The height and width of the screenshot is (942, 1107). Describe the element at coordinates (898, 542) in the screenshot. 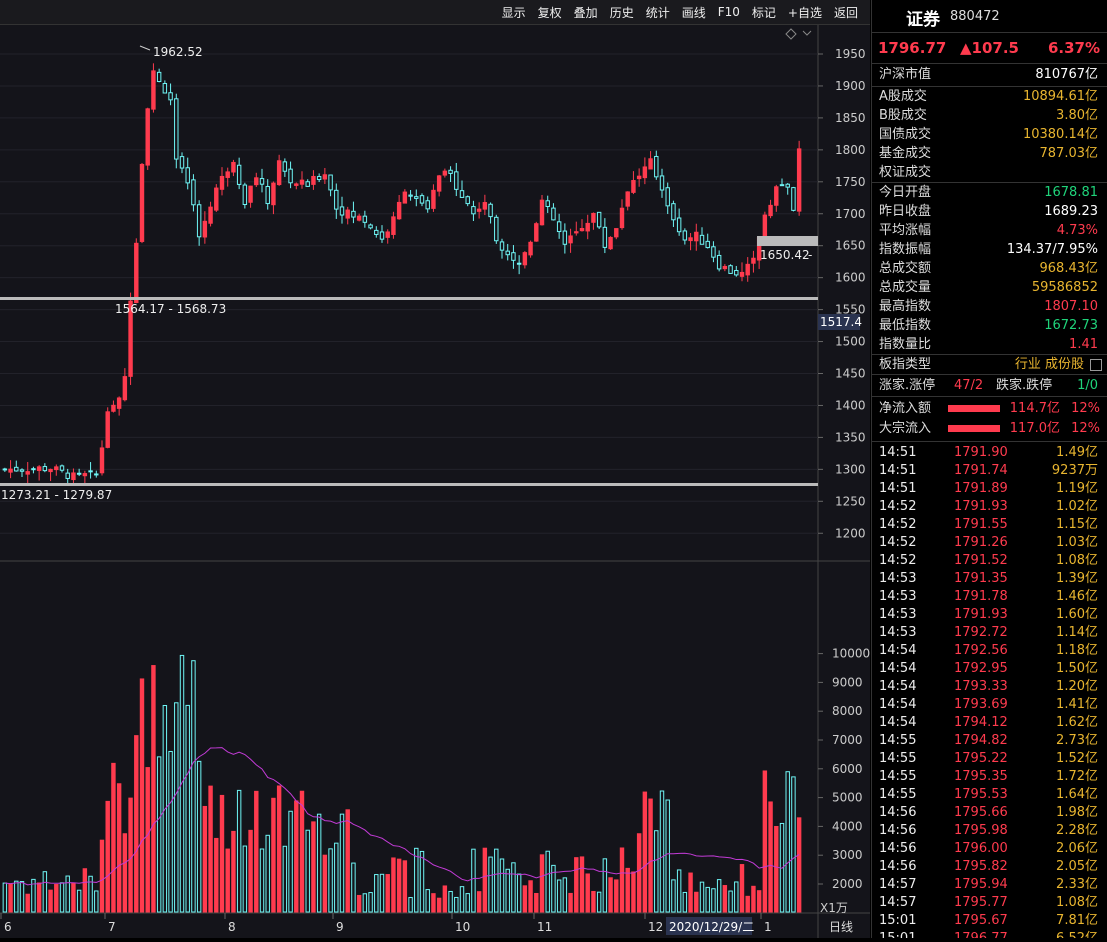

I see `tick-time: 14:52` at that location.